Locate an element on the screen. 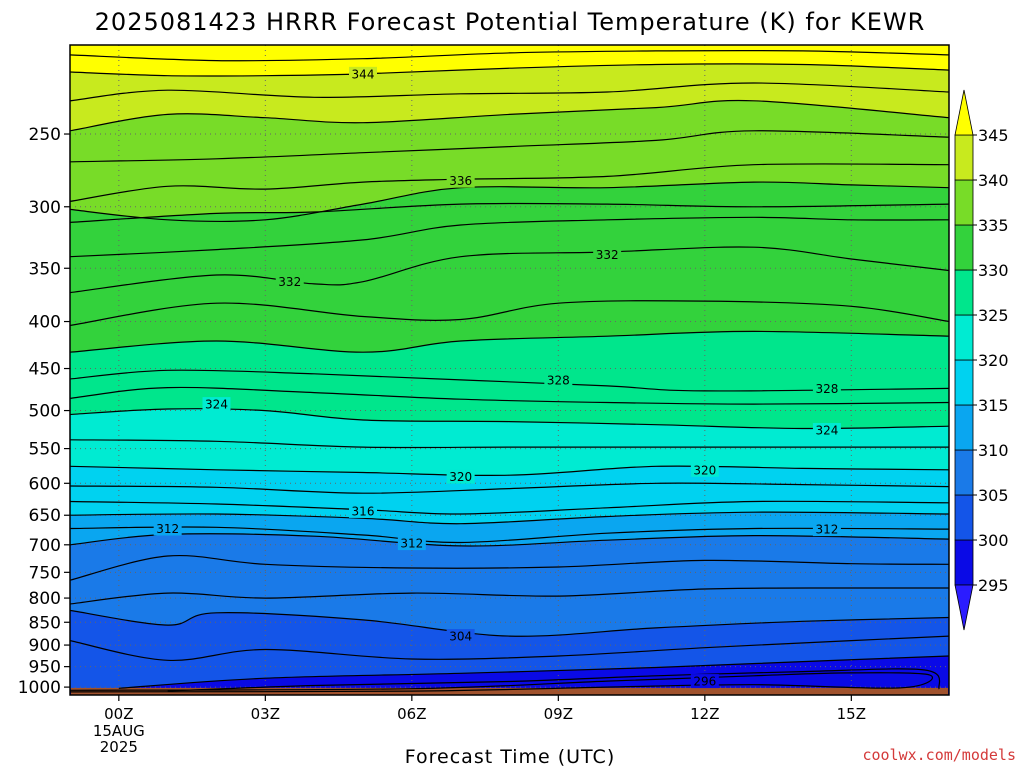  contour-label: 304 is located at coordinates (460, 636).